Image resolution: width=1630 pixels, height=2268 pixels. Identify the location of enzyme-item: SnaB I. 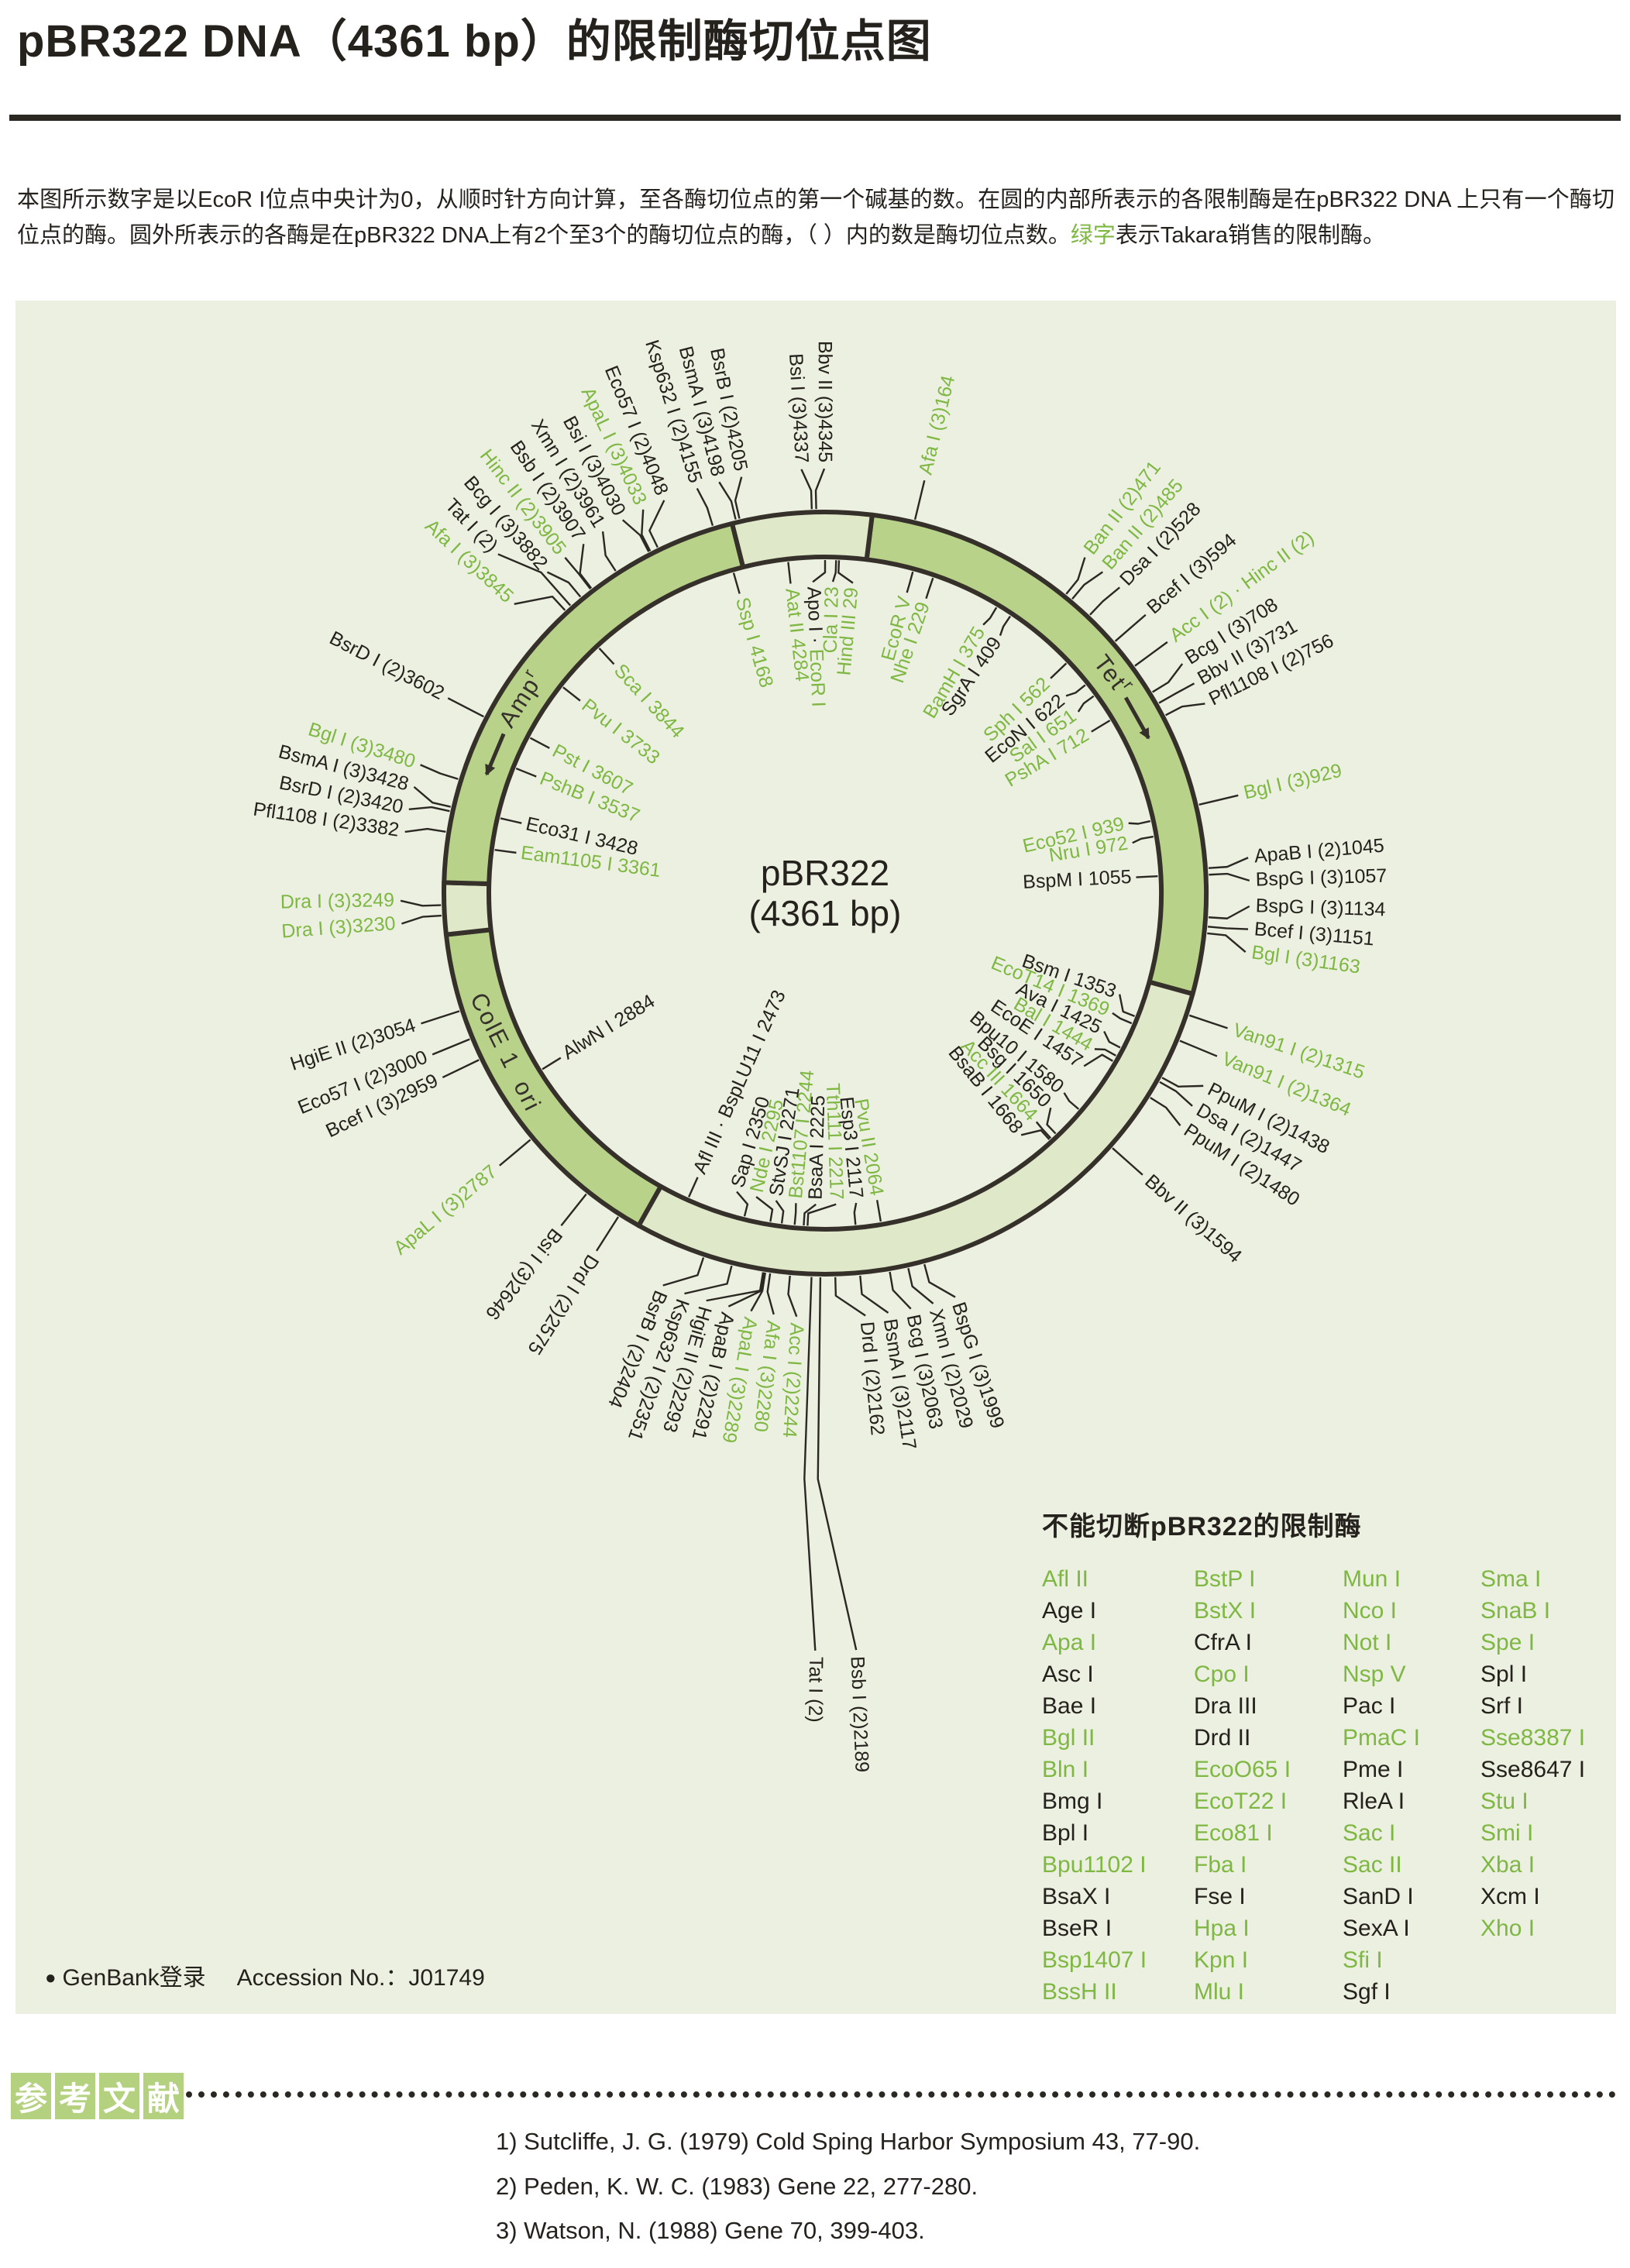
(1516, 1611).